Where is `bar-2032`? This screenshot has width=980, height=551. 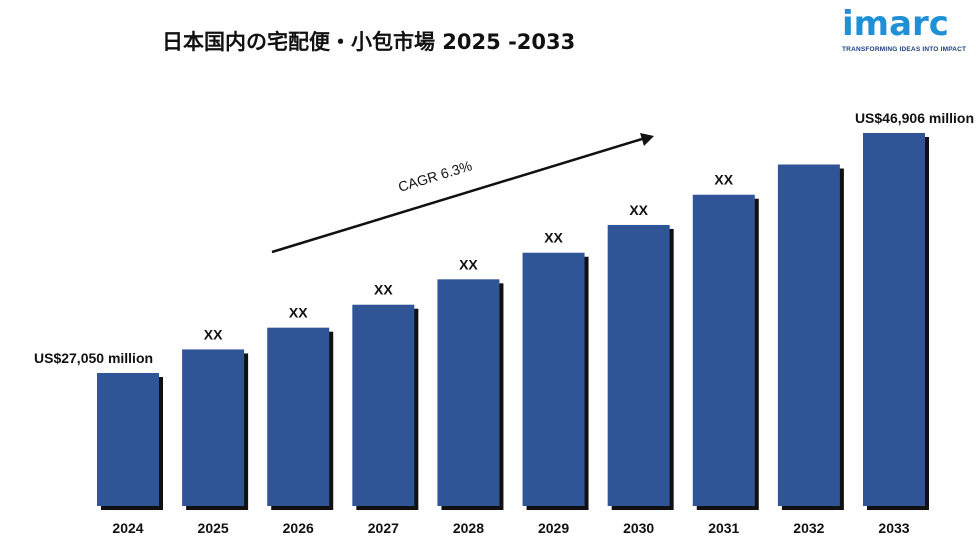 bar-2032 is located at coordinates (808, 335).